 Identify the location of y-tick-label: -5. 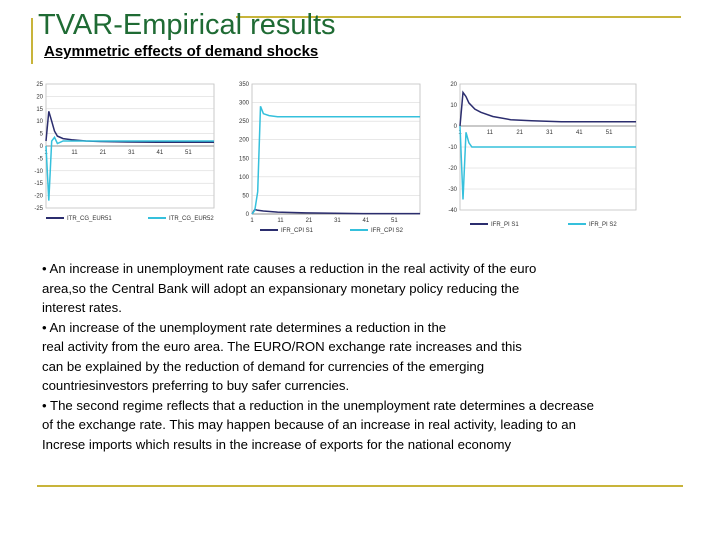
(41, 159).